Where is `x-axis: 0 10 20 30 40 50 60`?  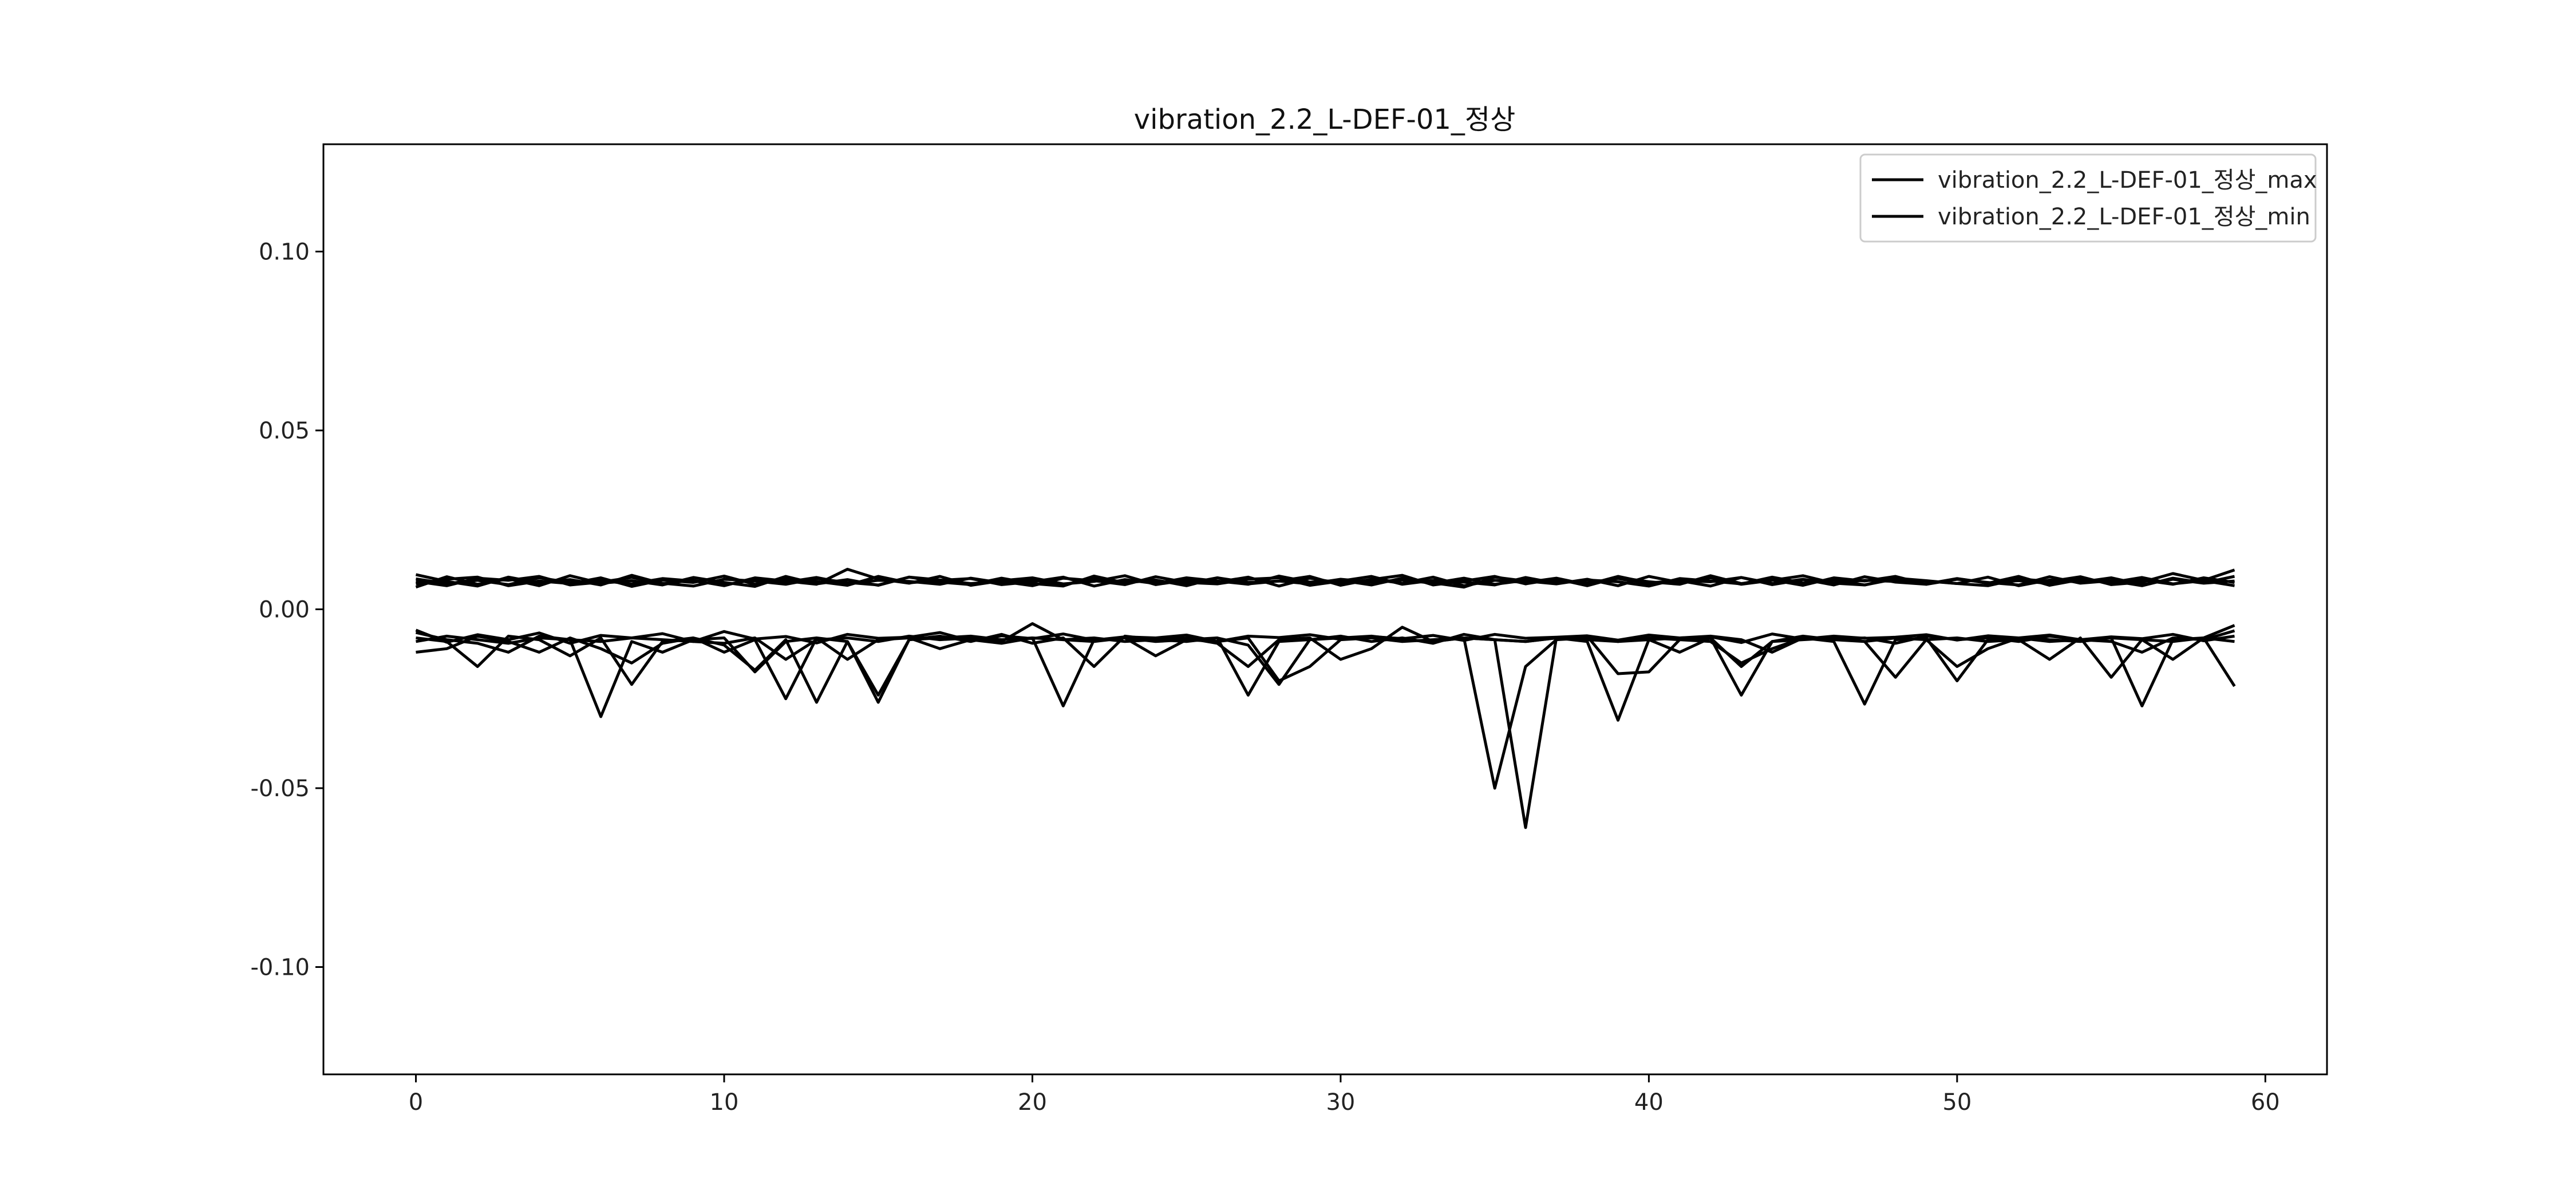
x-axis: 0 10 20 30 40 50 60 is located at coordinates (1344, 1095).